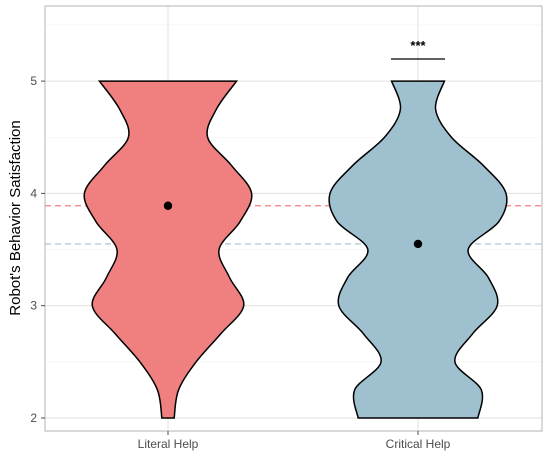  Describe the element at coordinates (418, 444) in the screenshot. I see `x-tick-label: Critical Help` at that location.